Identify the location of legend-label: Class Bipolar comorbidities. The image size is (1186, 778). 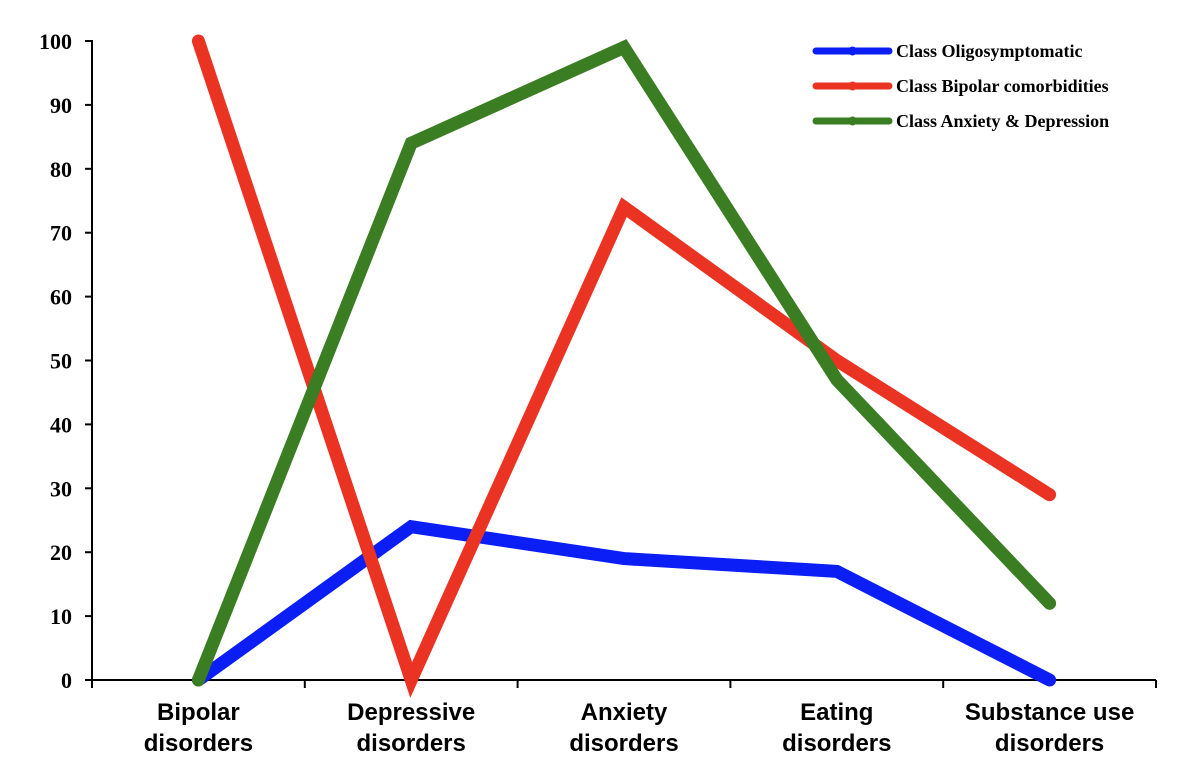
(1002, 86).